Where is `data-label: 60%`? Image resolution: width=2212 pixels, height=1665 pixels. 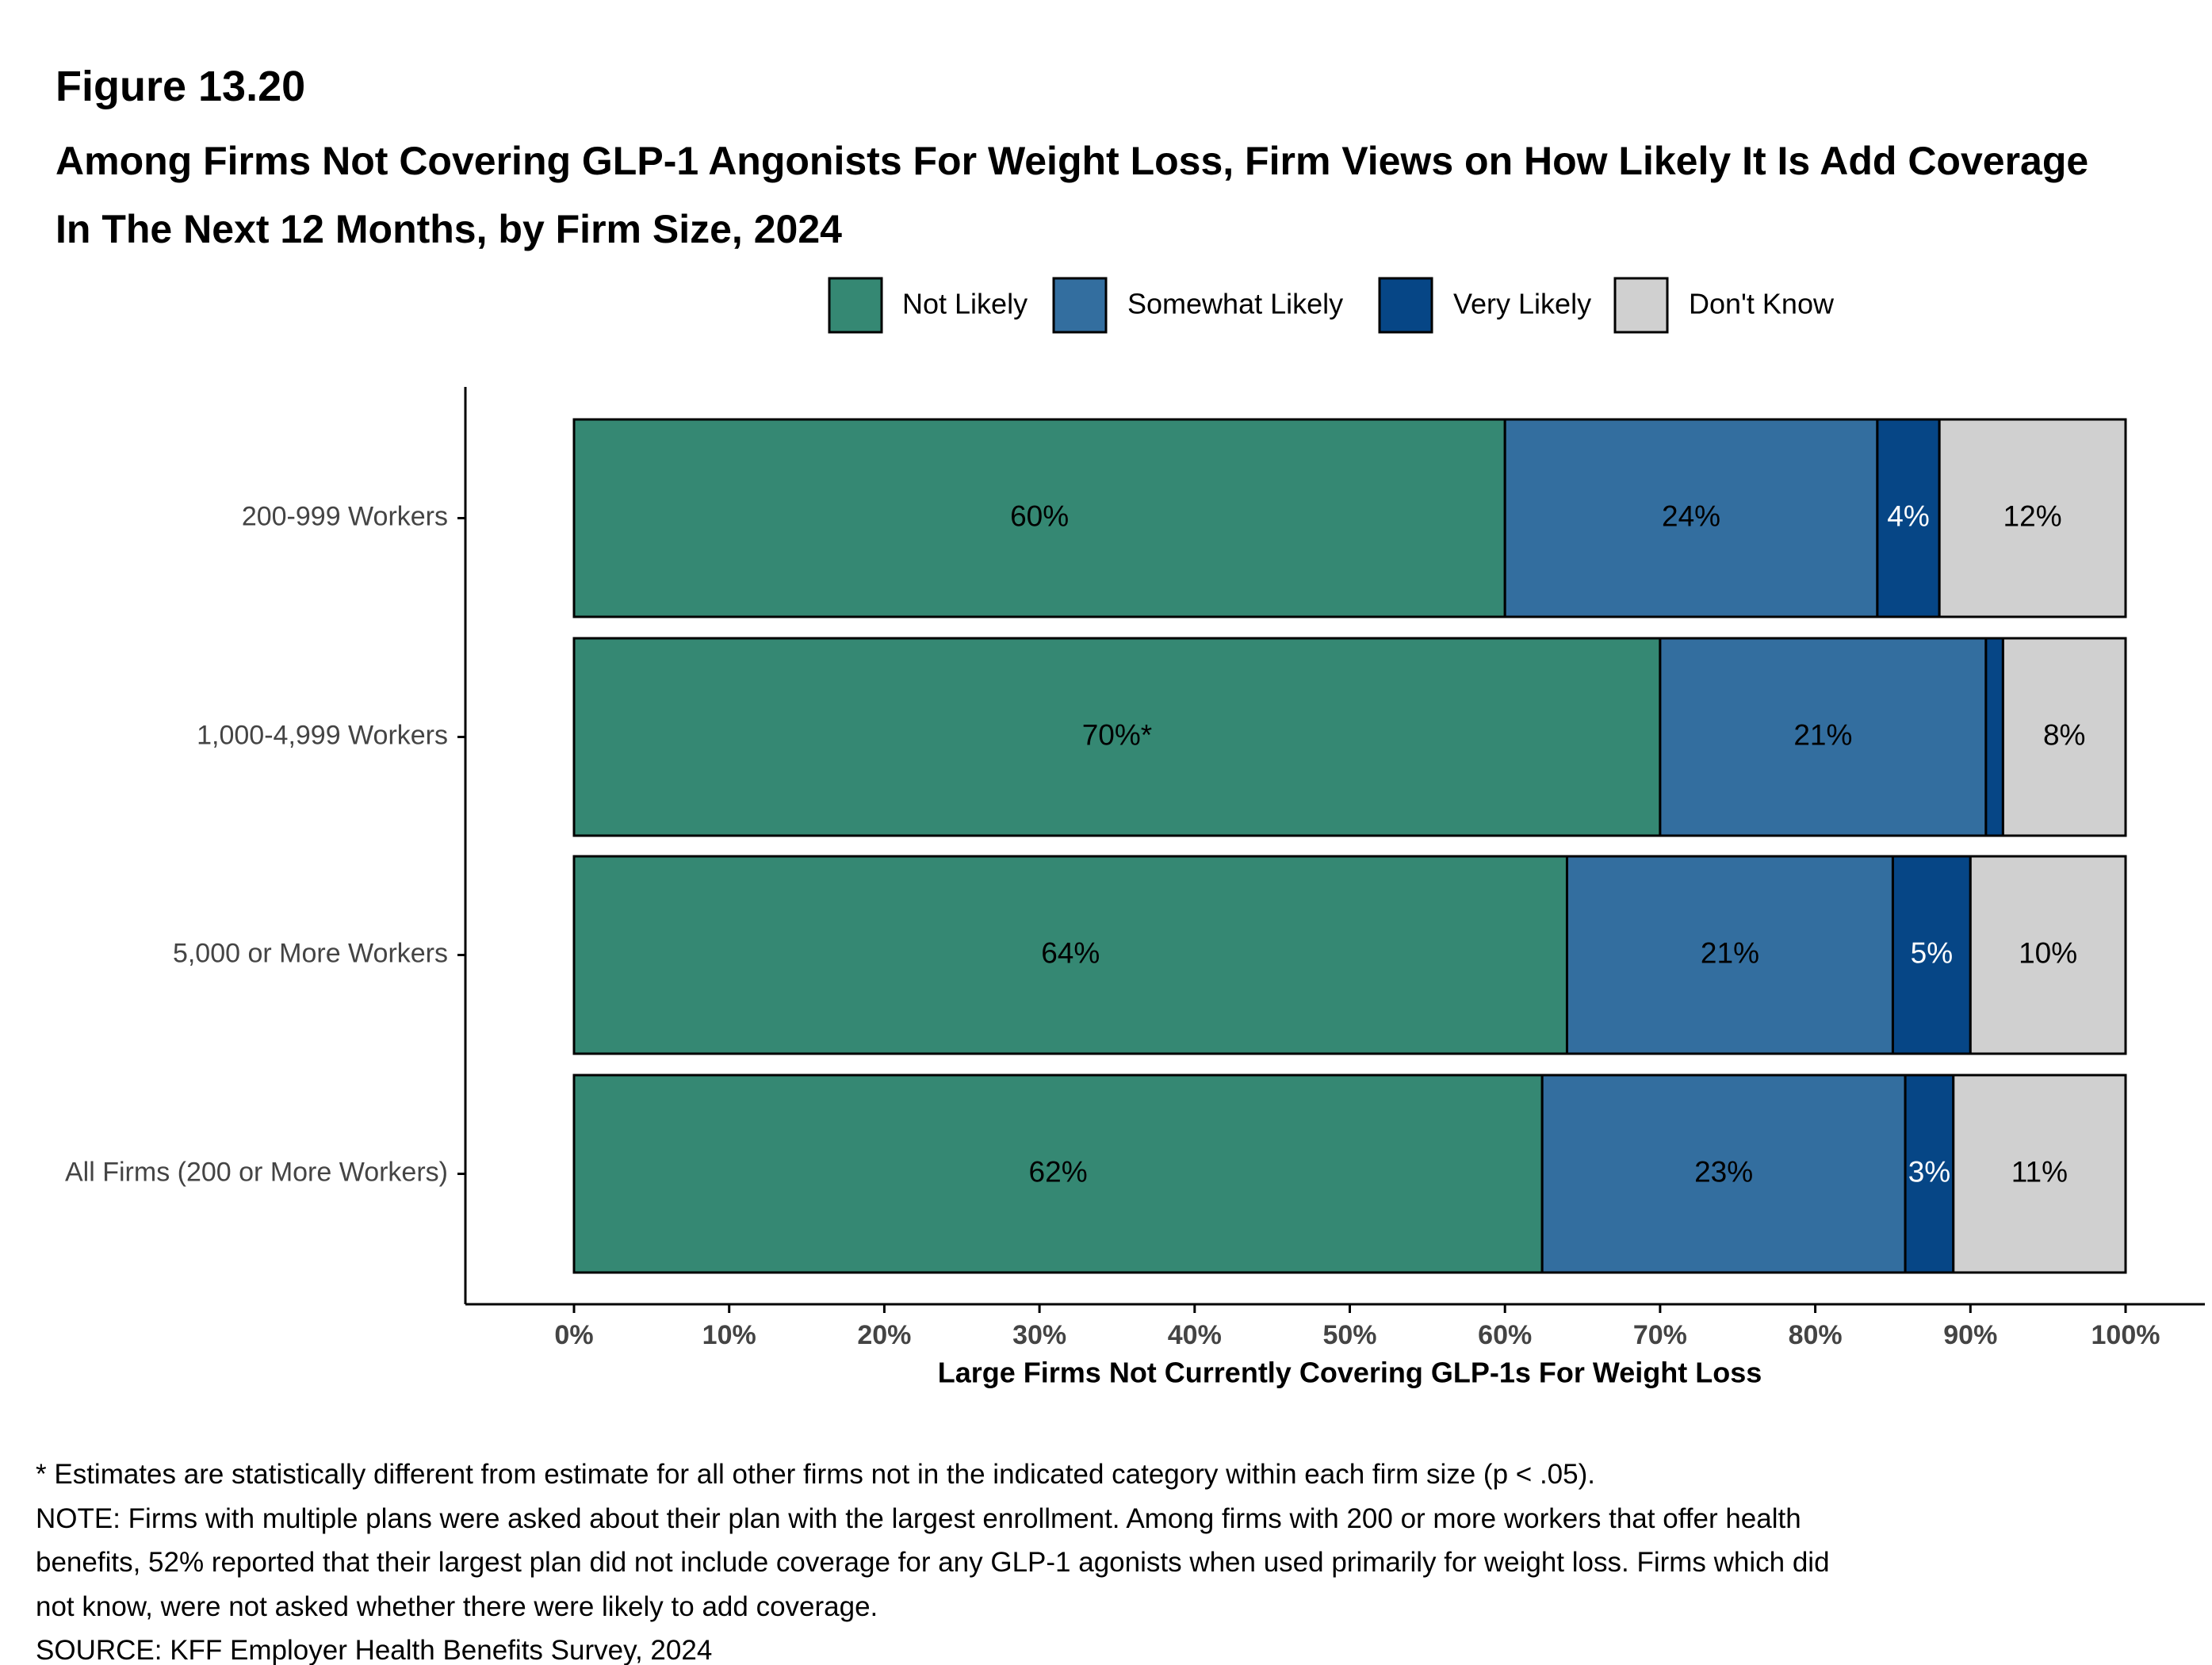
data-label: 60% is located at coordinates (1039, 516).